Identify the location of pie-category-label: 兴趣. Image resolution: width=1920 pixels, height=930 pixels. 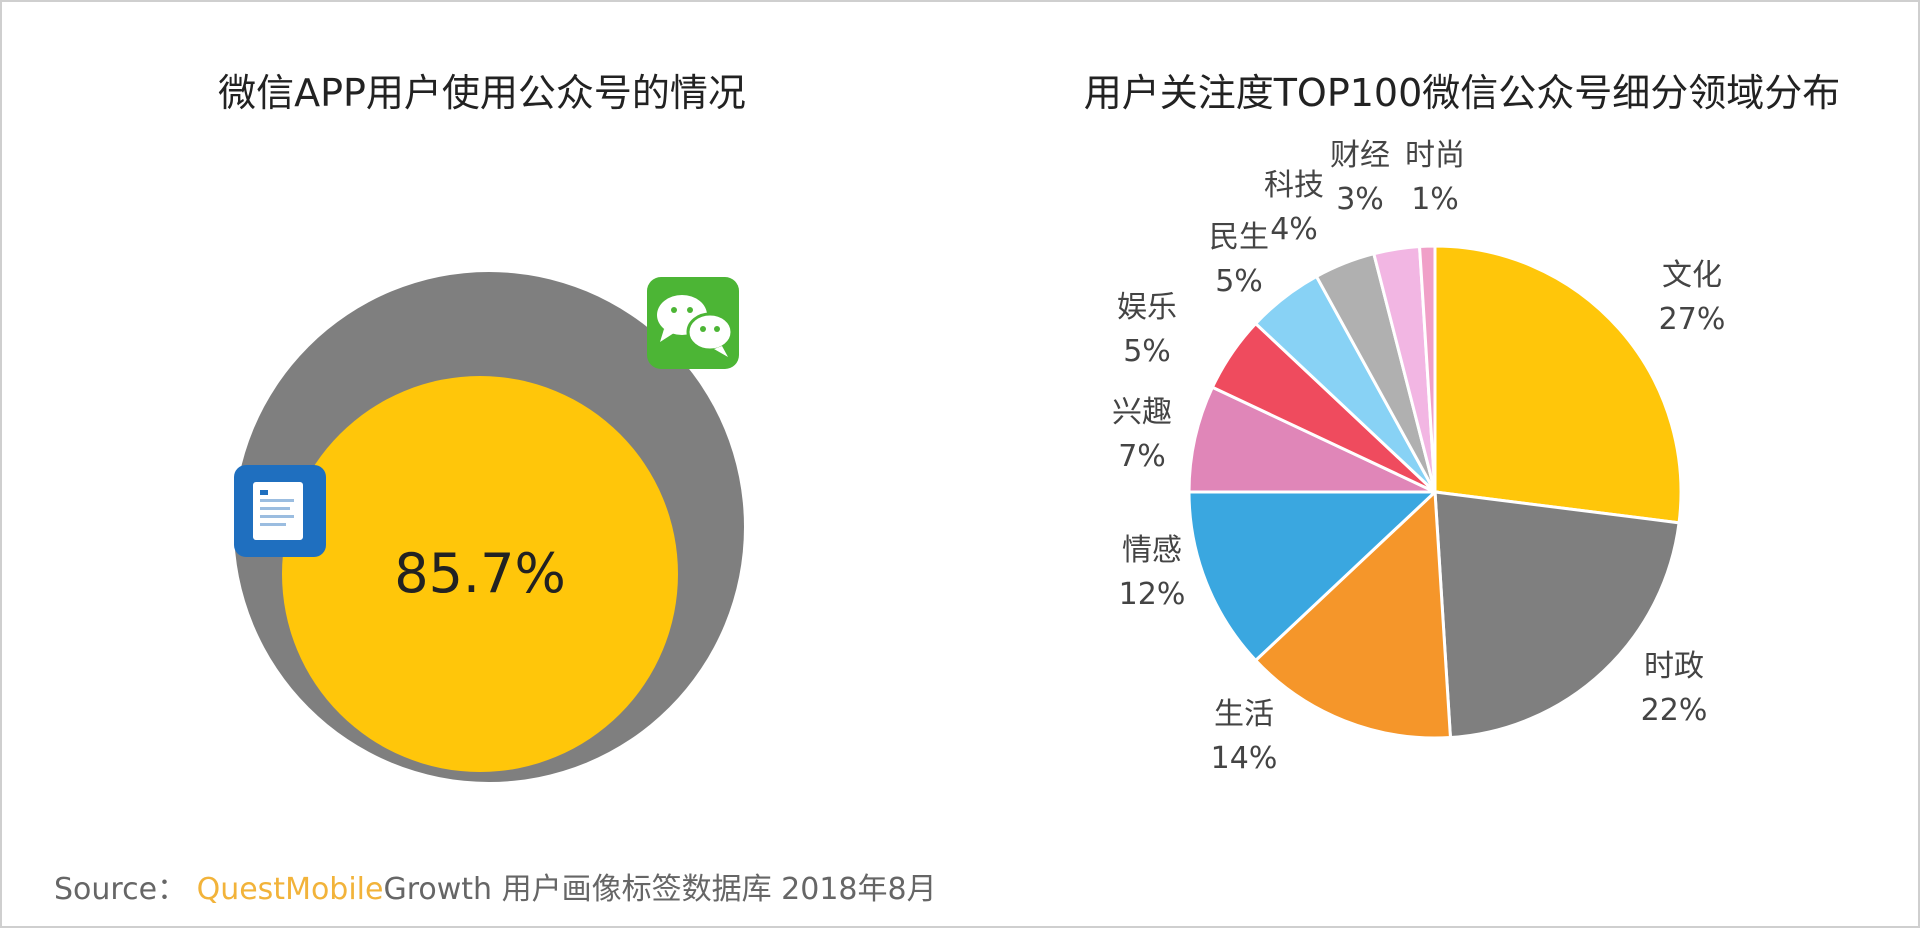
(1142, 412).